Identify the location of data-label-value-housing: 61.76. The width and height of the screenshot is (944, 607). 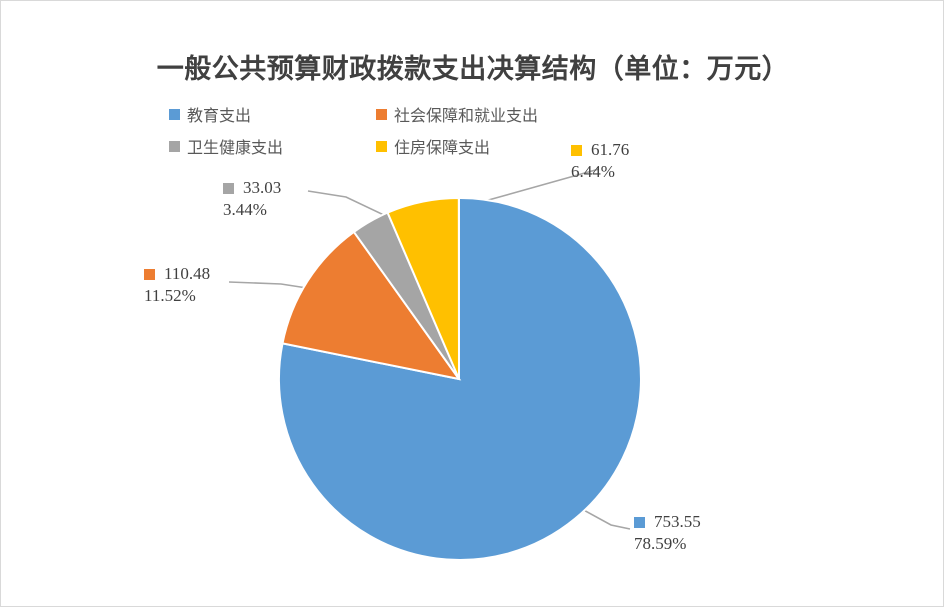
(610, 149).